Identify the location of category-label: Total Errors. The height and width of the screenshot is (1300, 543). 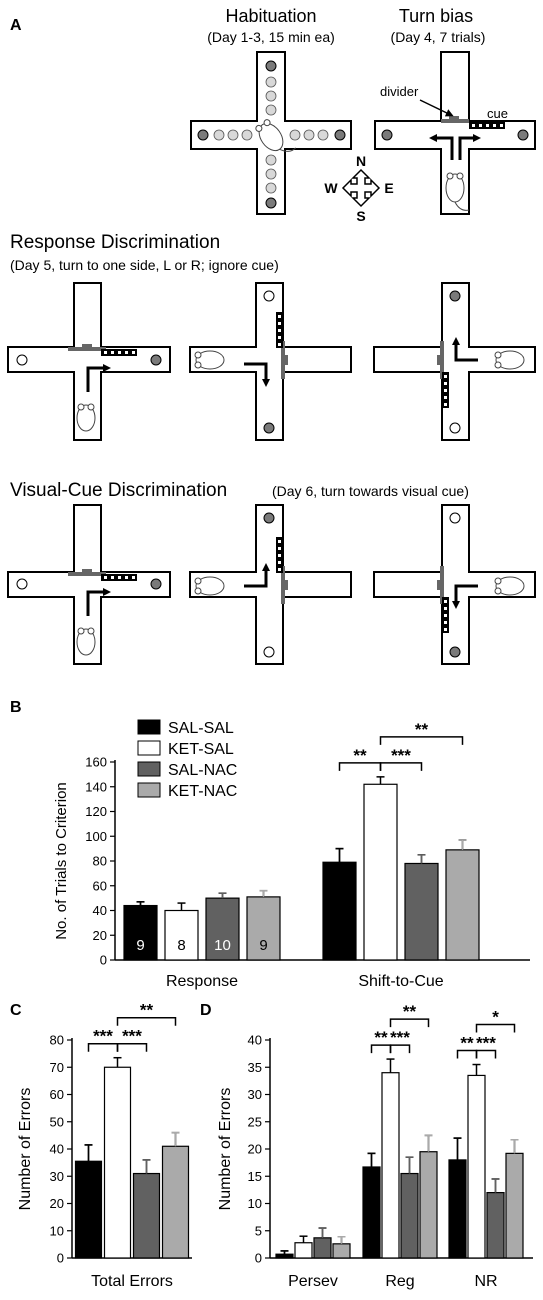
(132, 1281).